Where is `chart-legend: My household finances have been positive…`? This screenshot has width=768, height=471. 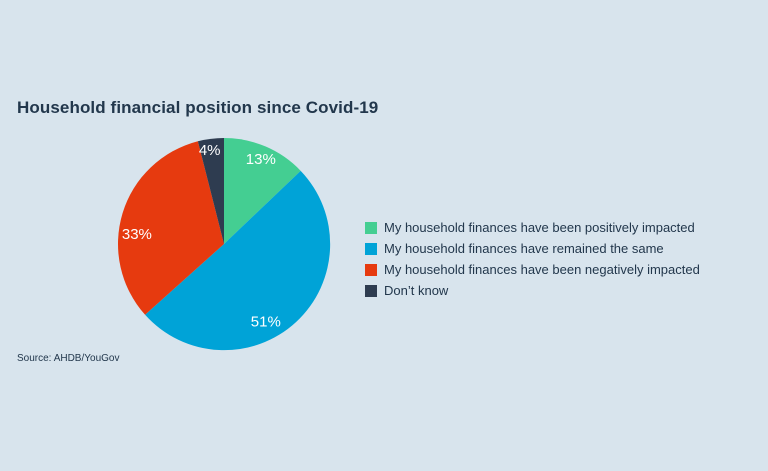
chart-legend: My household finances have been positive… is located at coordinates (532, 259).